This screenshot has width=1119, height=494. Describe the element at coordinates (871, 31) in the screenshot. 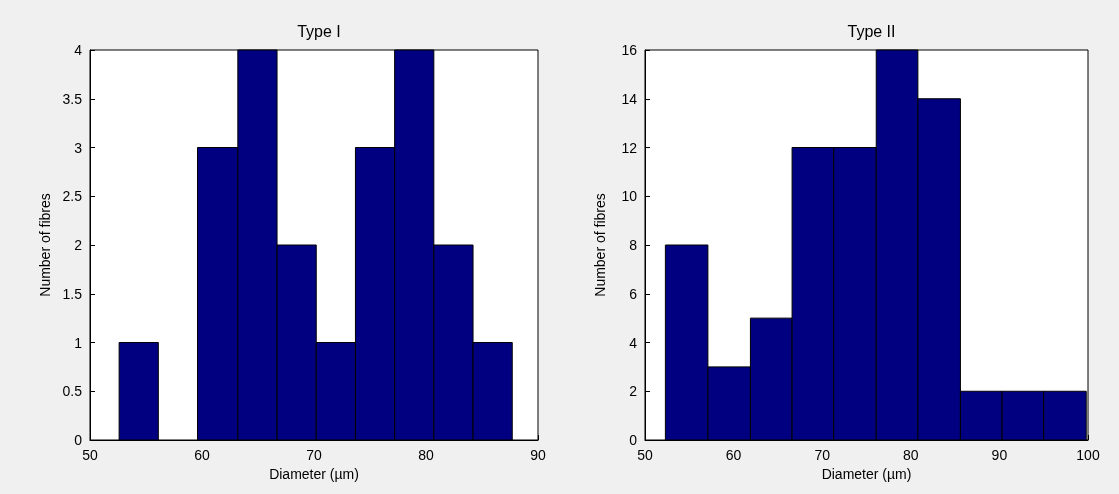

I see `chart-title: Type II` at that location.